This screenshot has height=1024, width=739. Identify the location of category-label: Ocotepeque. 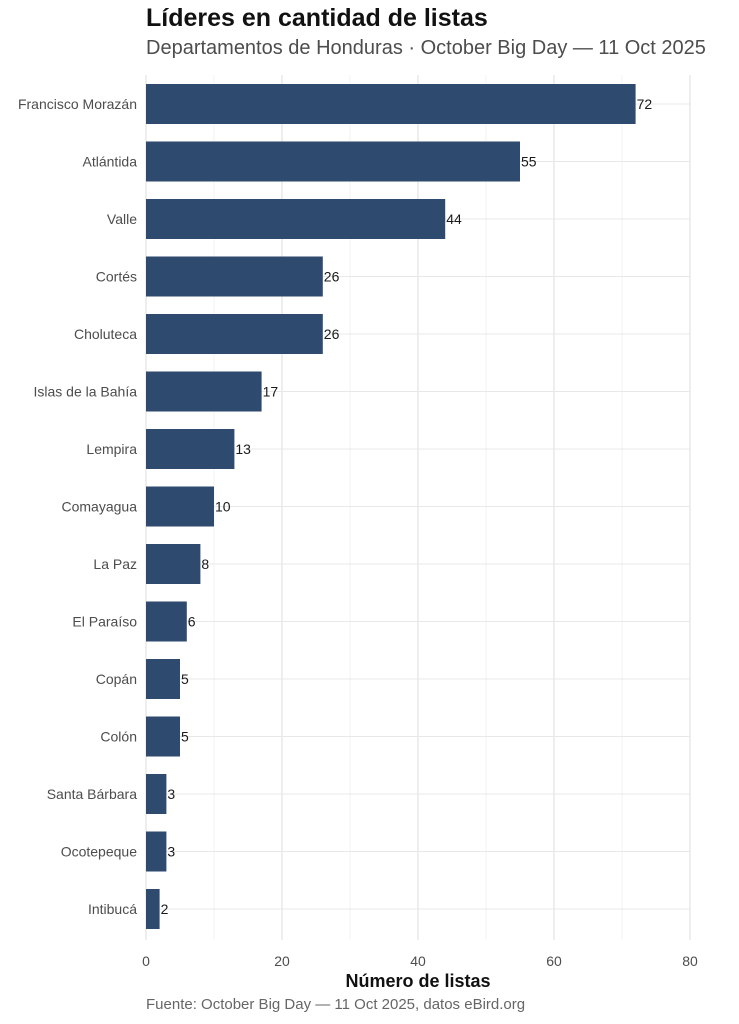
(99, 852).